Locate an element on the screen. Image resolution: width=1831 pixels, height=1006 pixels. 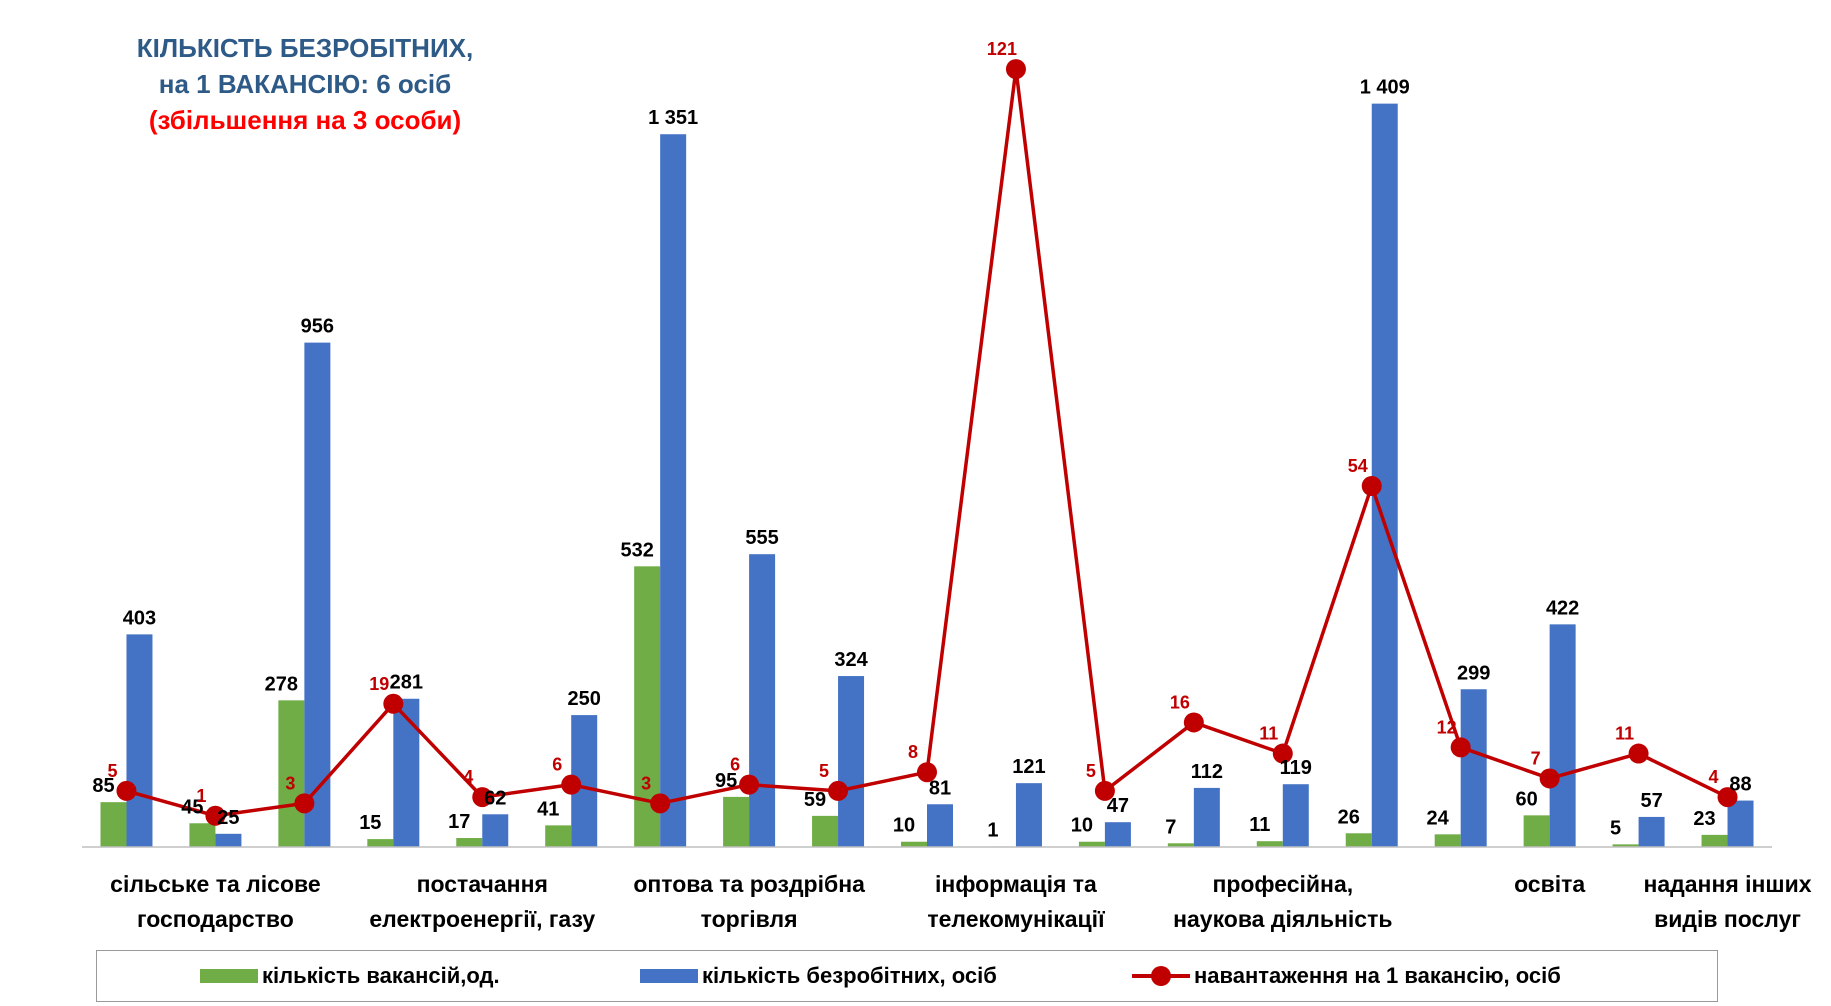
data-label-vacancies: 45 is located at coordinates (192, 807).